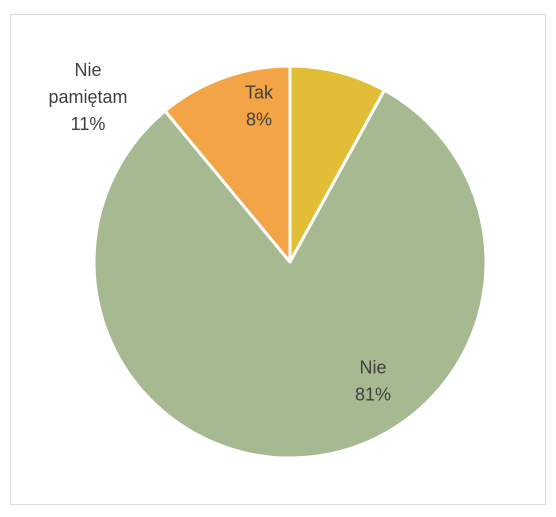 The height and width of the screenshot is (517, 556). I want to click on data-label-value: 11%, so click(88, 124).